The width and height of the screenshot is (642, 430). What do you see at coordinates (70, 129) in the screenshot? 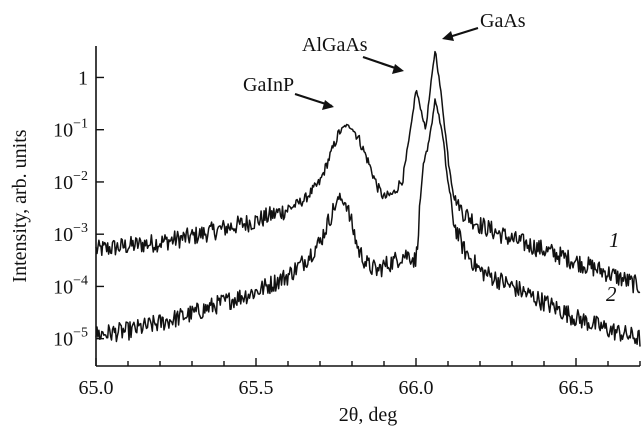
I see `y-tick-label: 10⁻¹` at bounding box center [70, 129].